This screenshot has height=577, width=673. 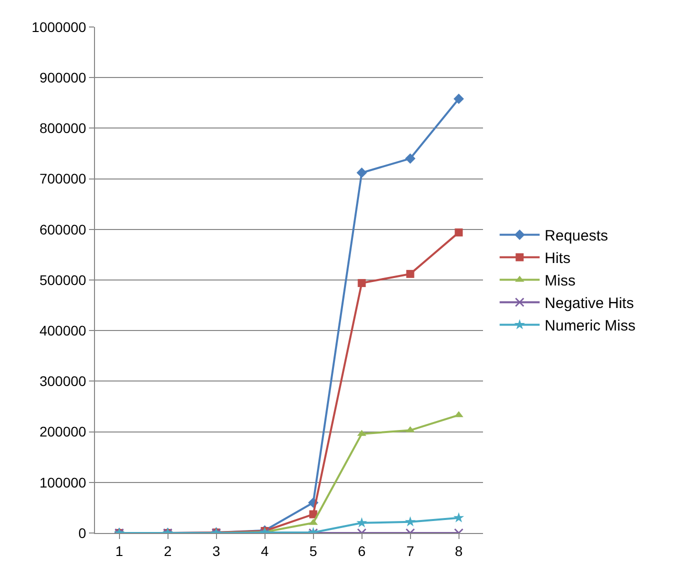 I want to click on y-tick-label: 700000, so click(x=62, y=178).